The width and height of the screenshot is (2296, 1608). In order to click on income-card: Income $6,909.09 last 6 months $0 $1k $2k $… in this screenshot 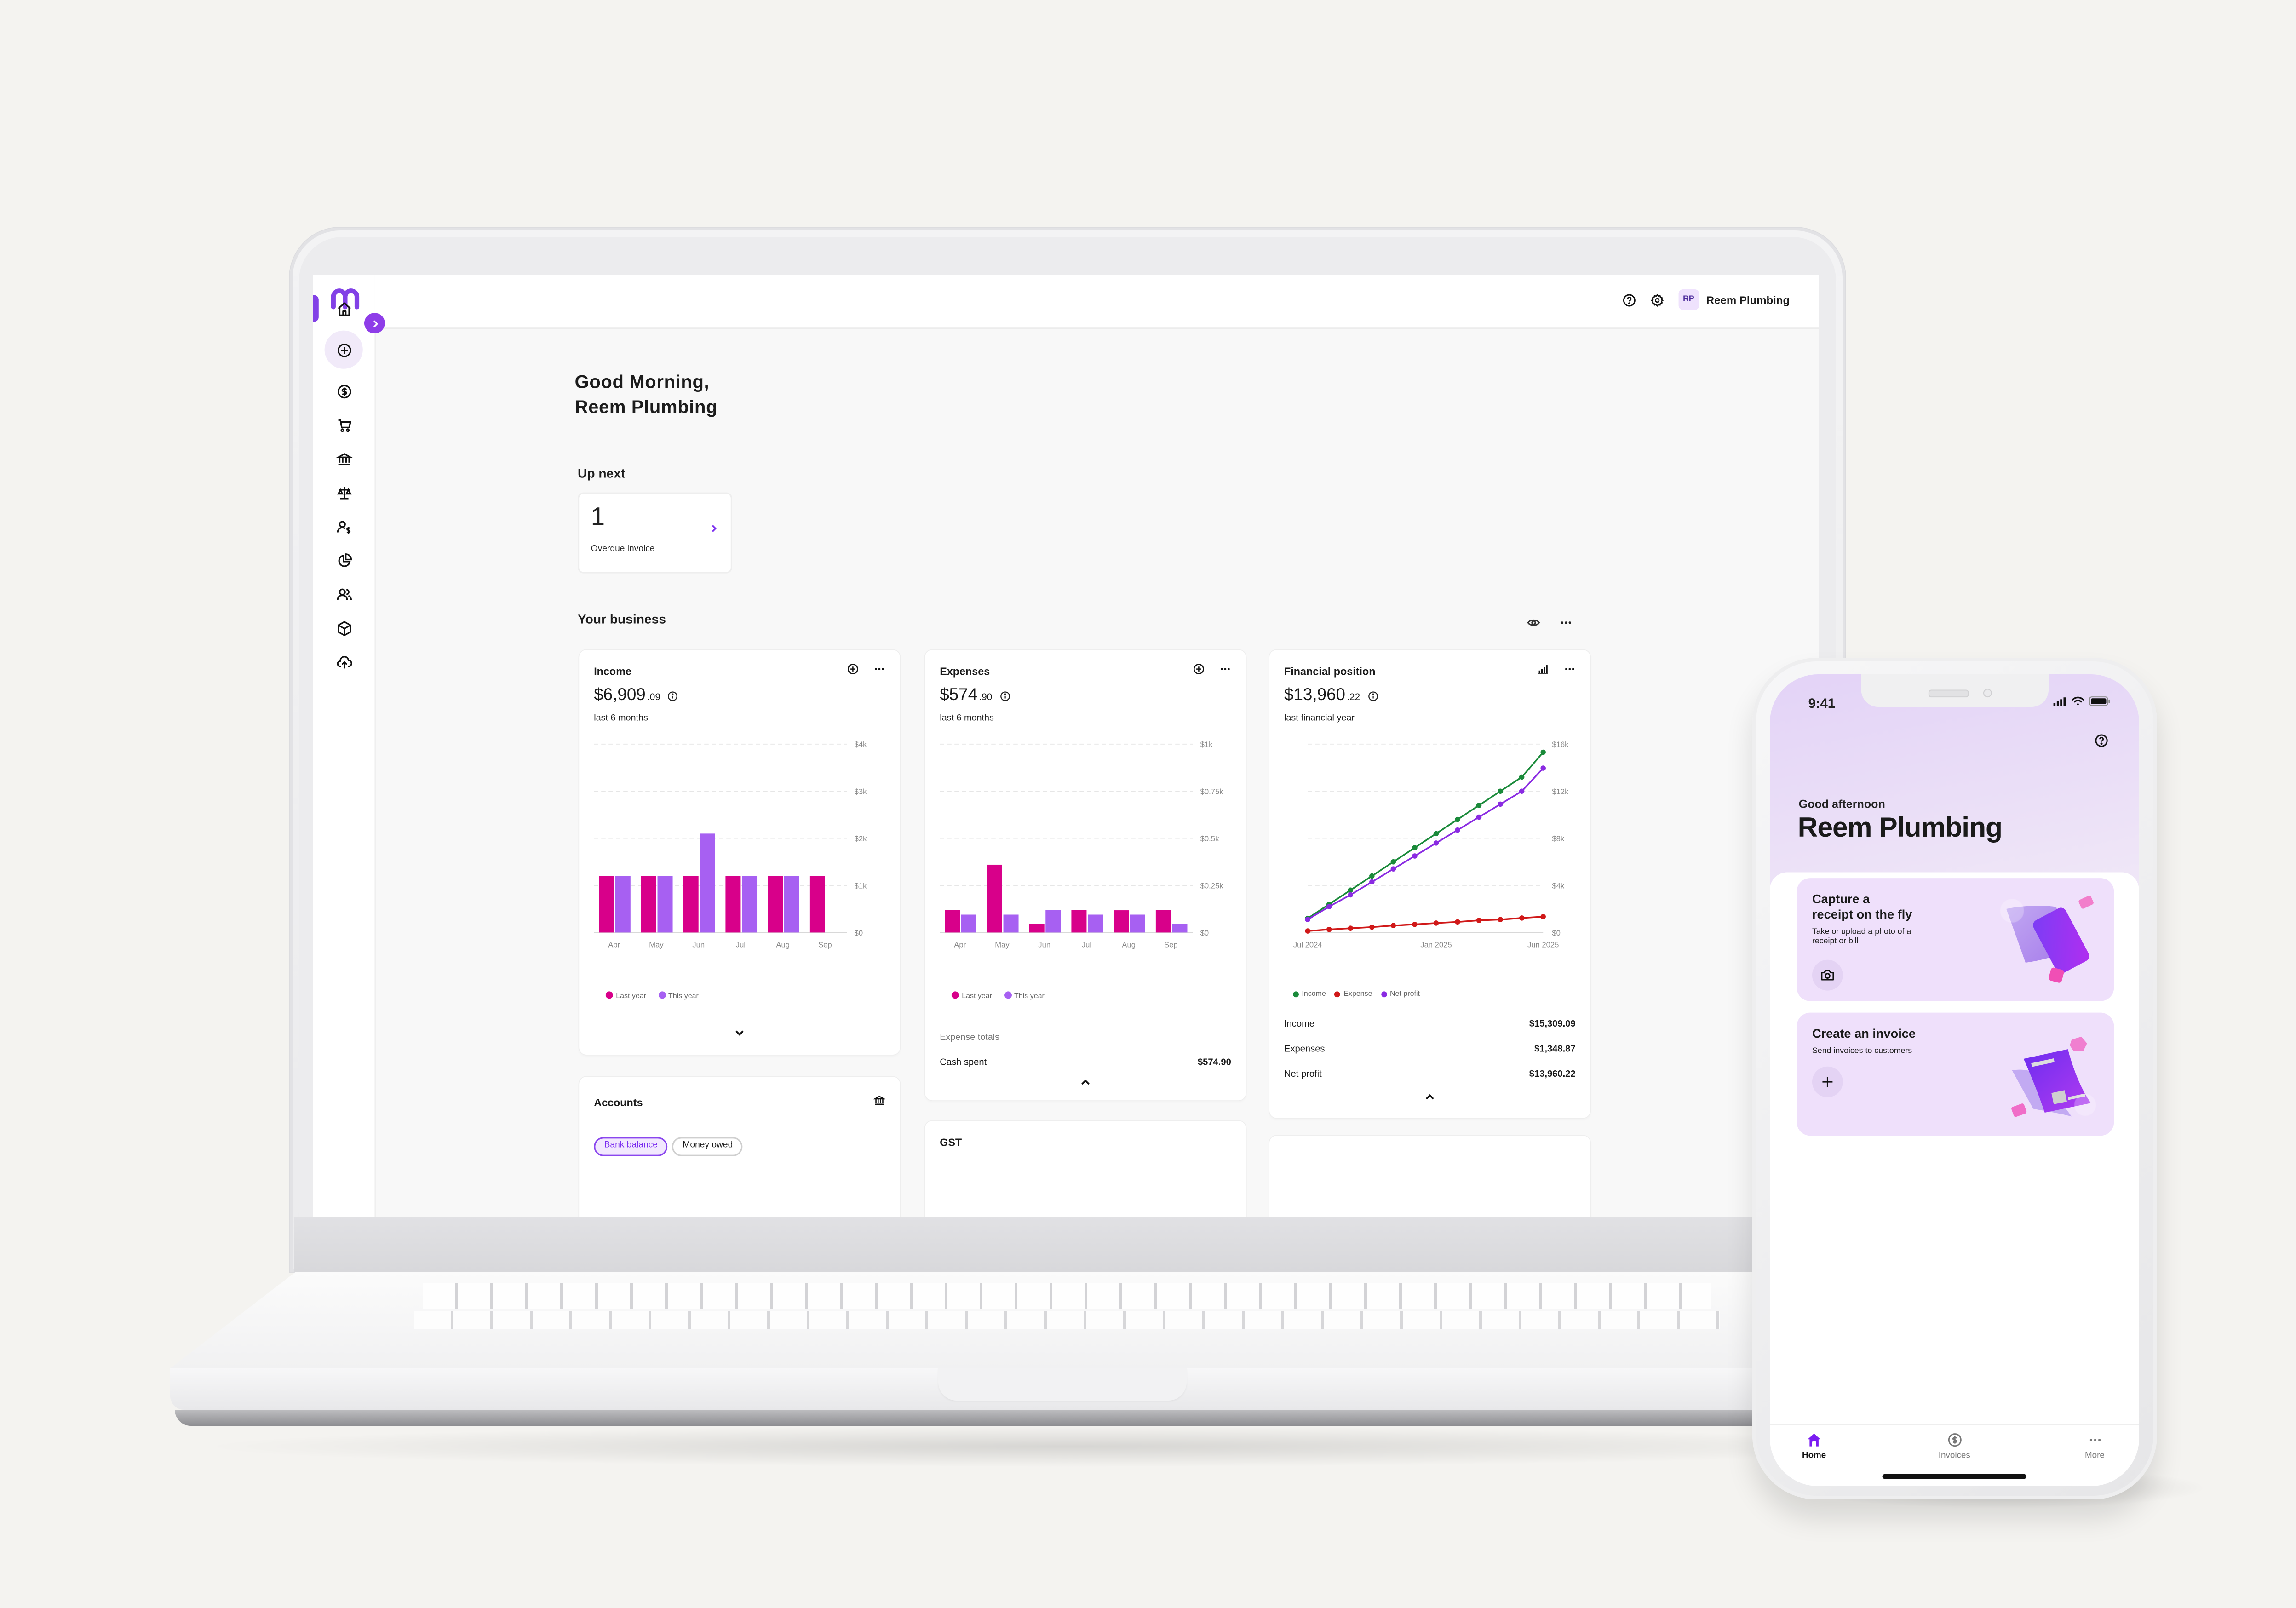, I will do `click(739, 852)`.